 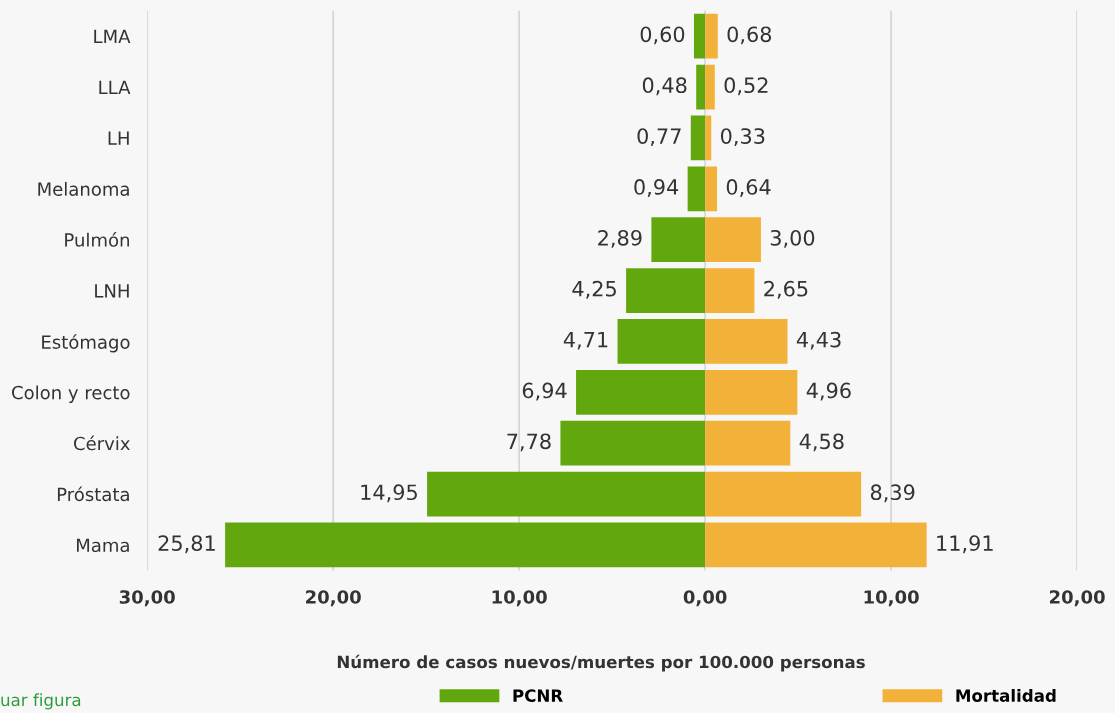 I want to click on y-tick-label: LNH, so click(x=112, y=291).